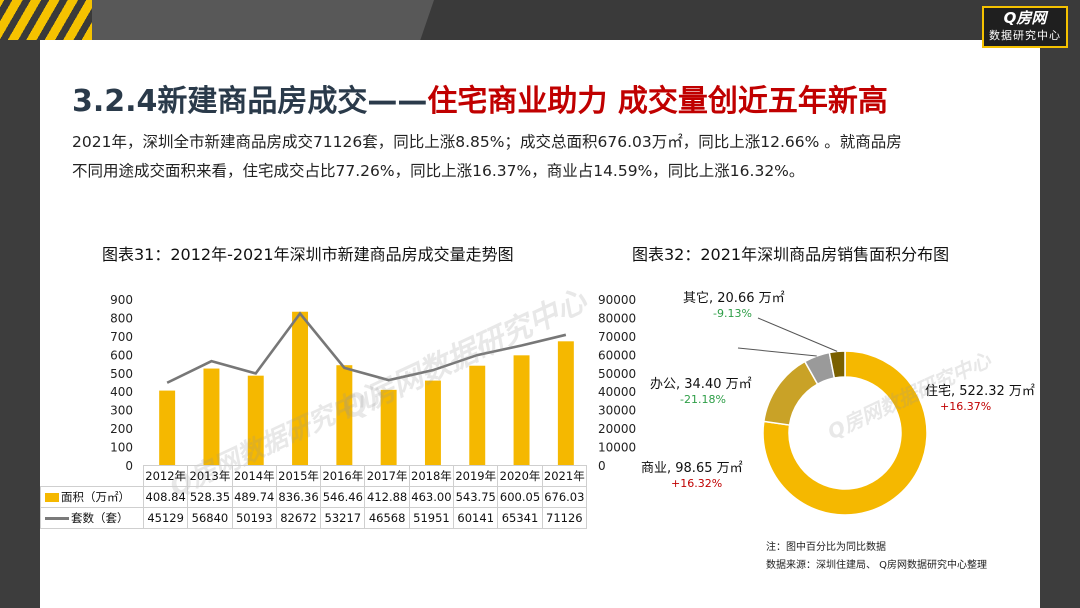  I want to click on table-cell: 82672, so click(298, 518).